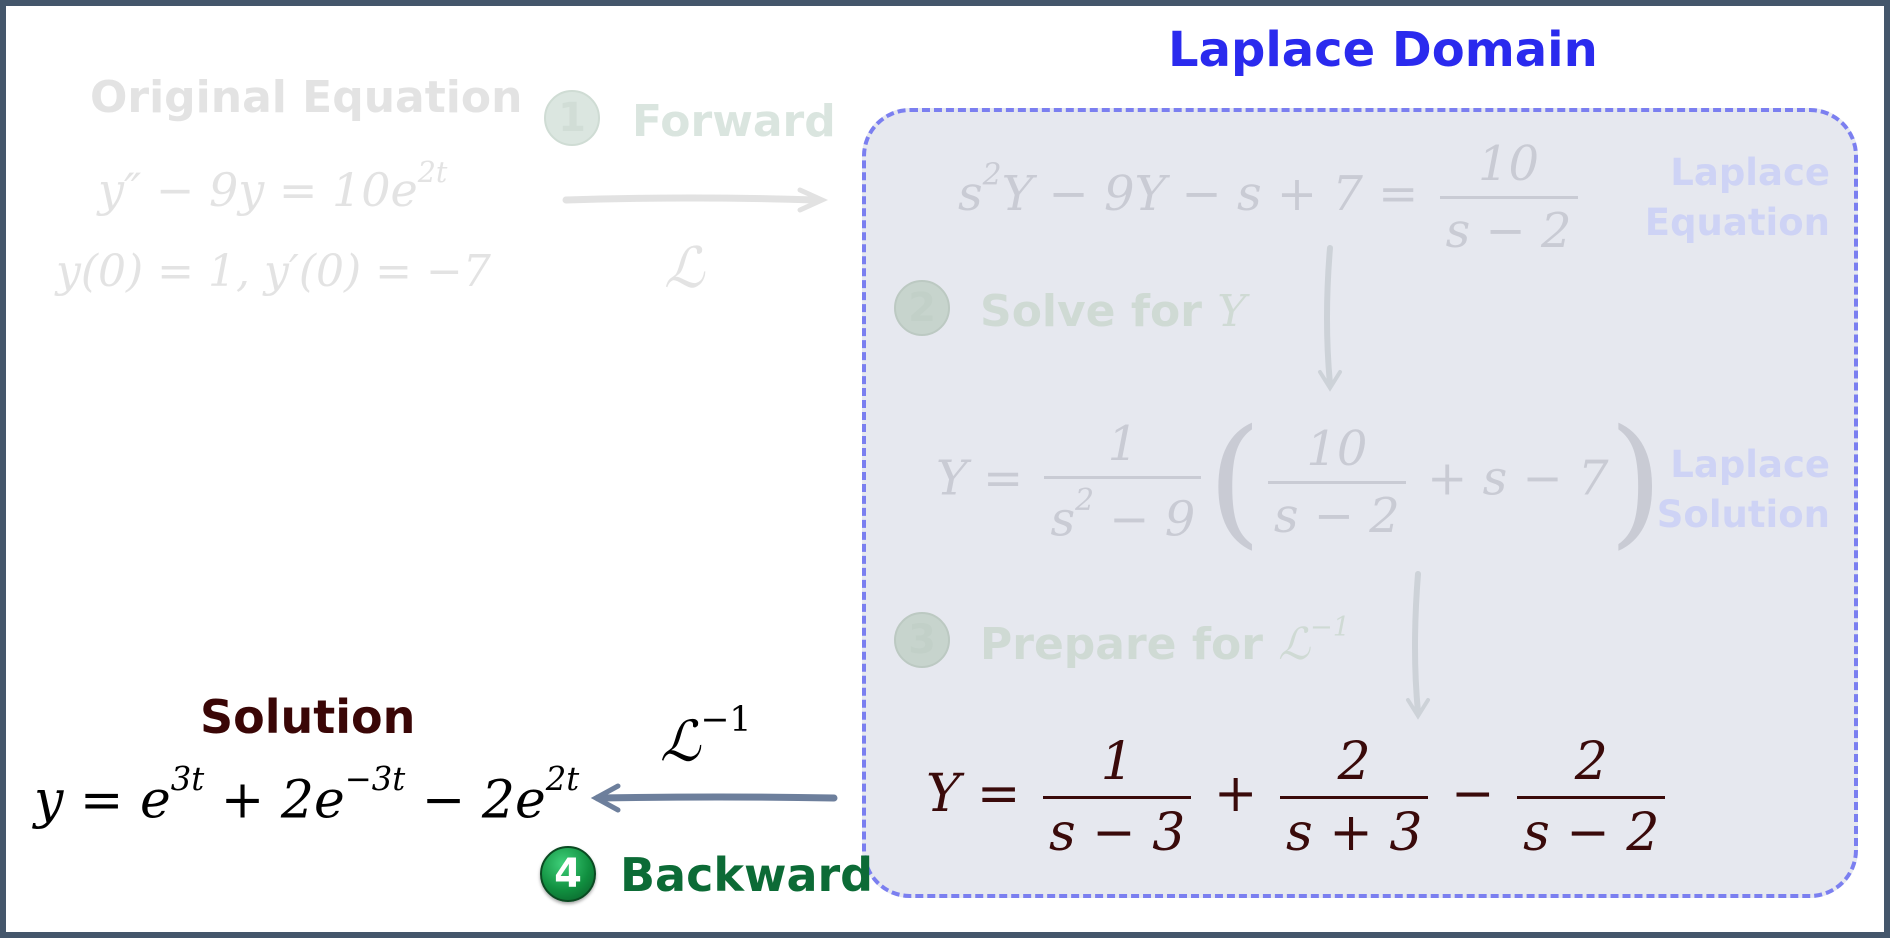 The image size is (1890, 938). I want to click on prepare-label: Prepare for ℒ−1, so click(1165, 641).